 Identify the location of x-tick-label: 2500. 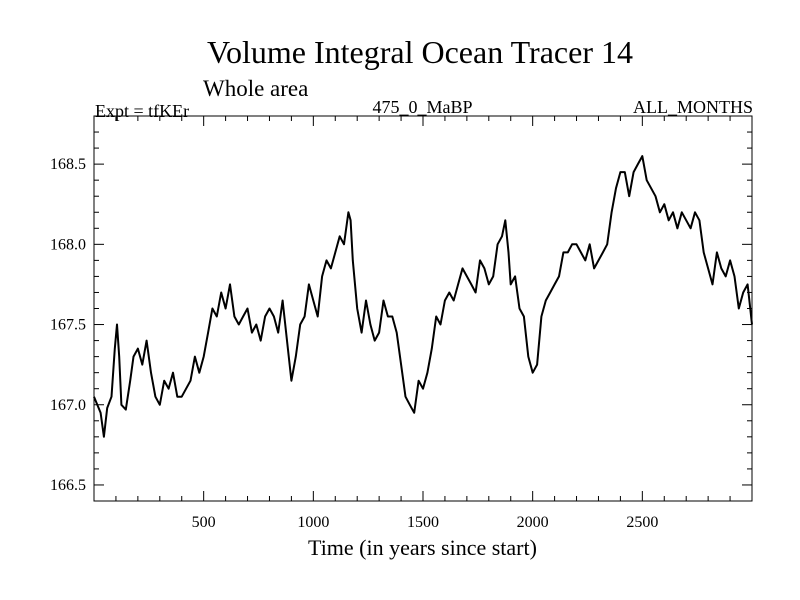
(642, 522).